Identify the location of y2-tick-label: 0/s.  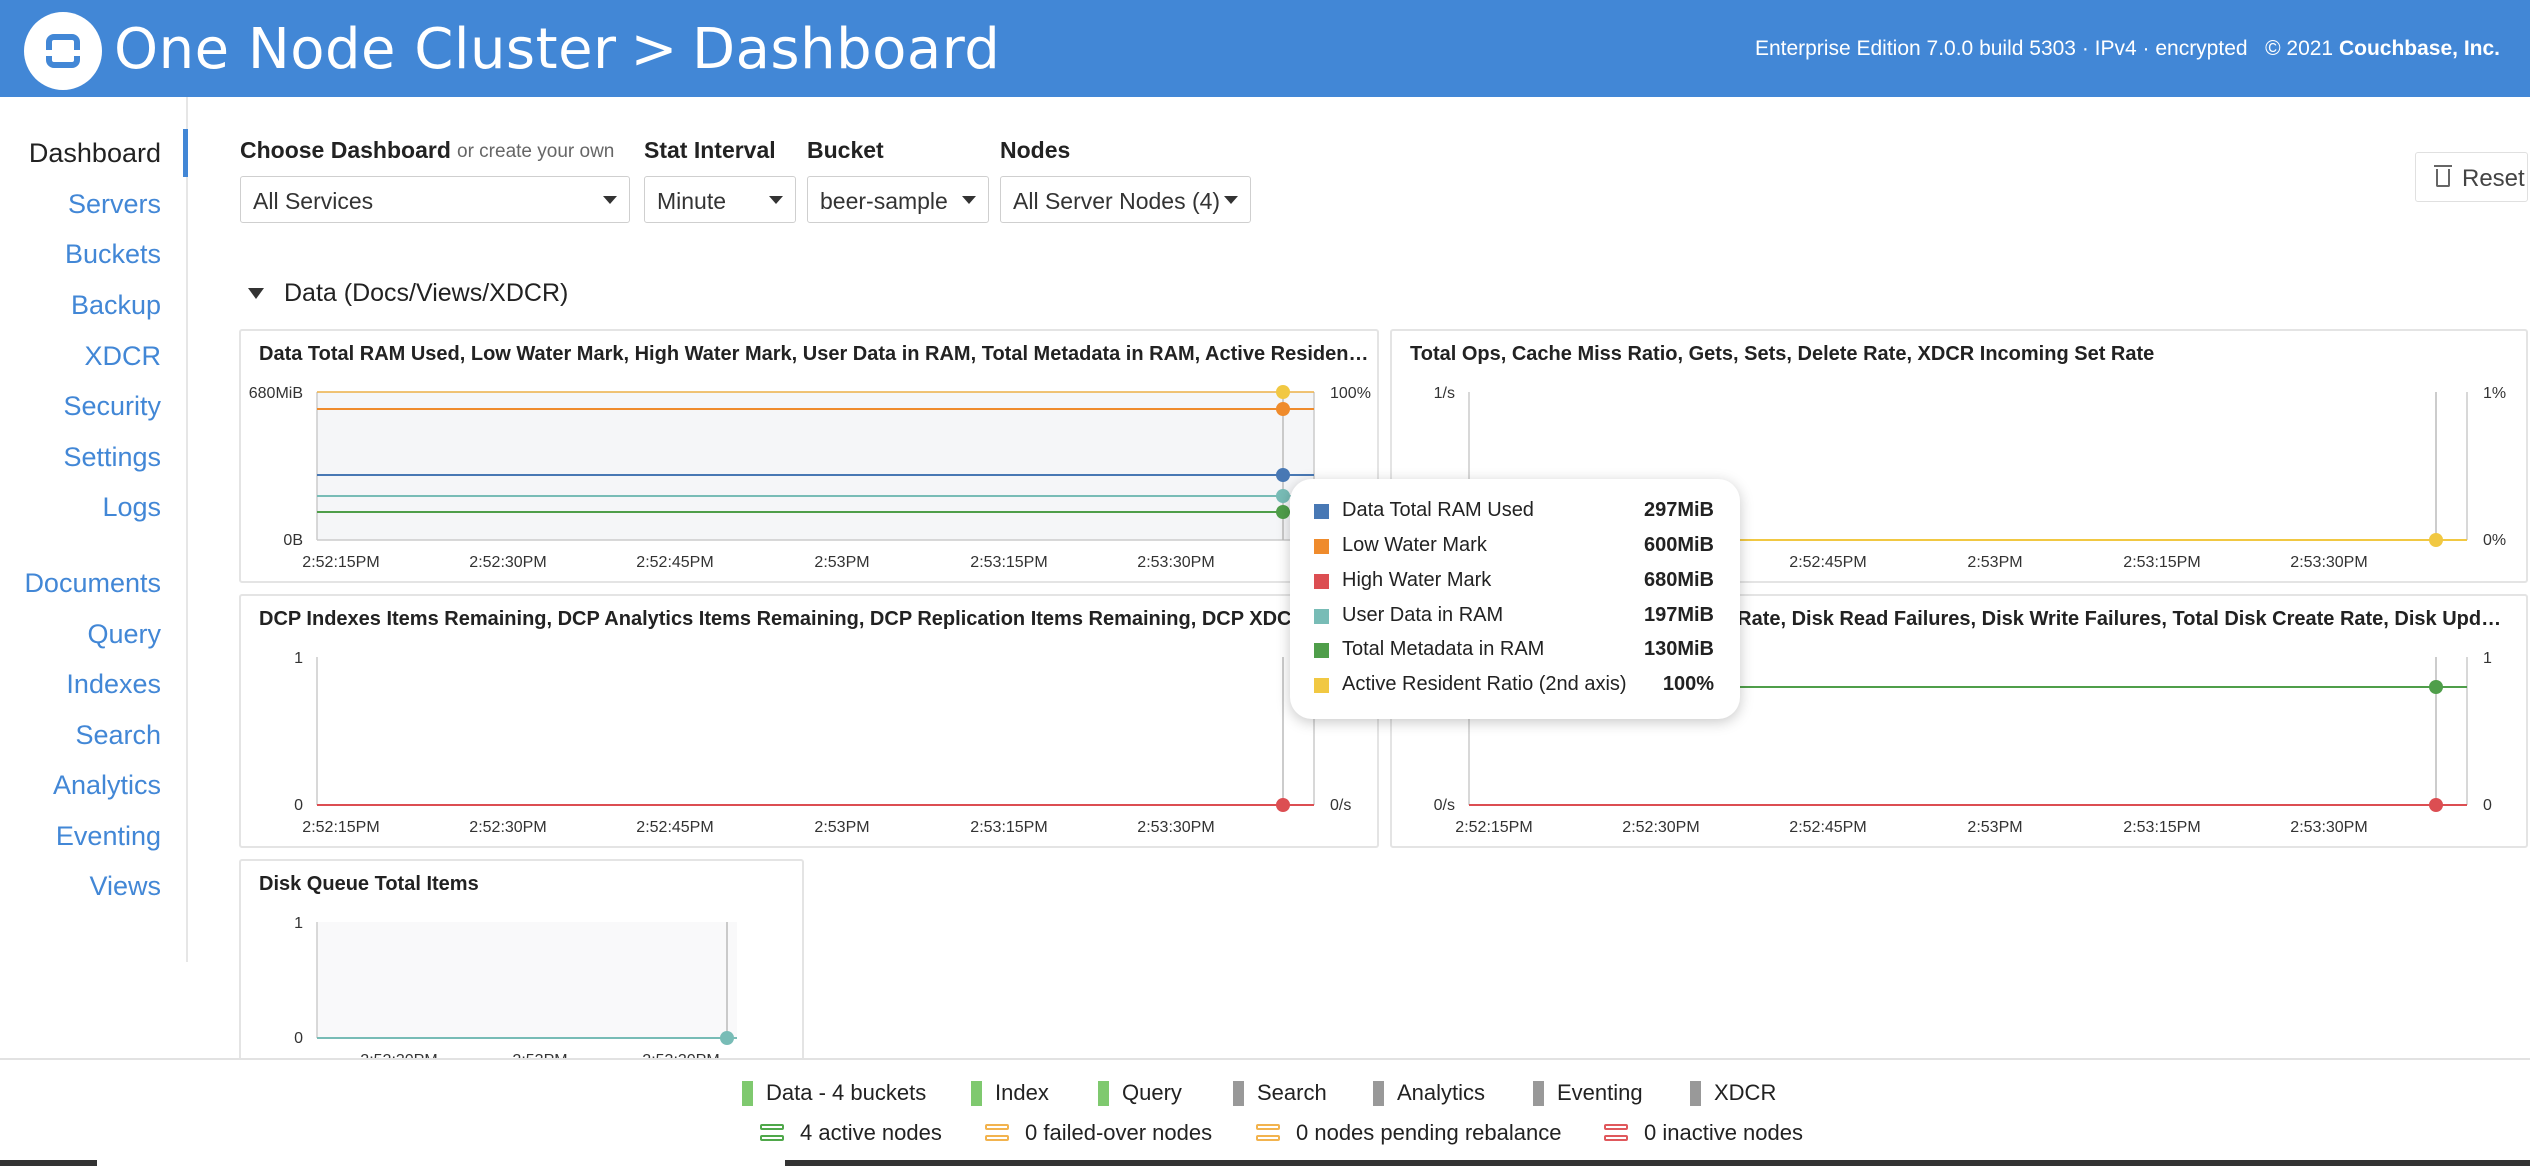
(1340, 805).